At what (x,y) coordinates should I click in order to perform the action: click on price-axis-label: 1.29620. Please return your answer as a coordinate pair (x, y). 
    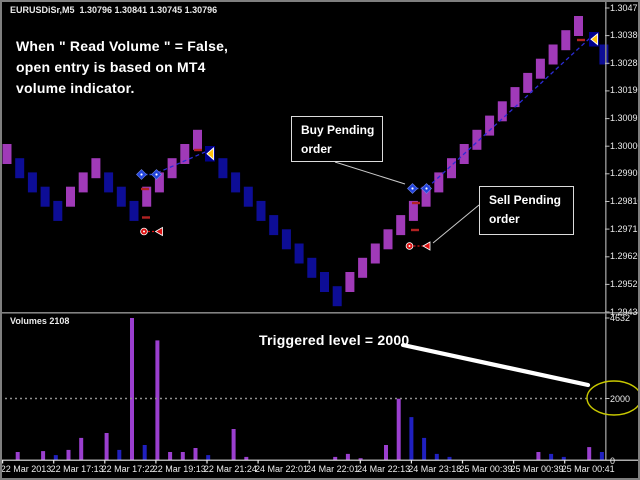
    Looking at the image, I should click on (625, 256).